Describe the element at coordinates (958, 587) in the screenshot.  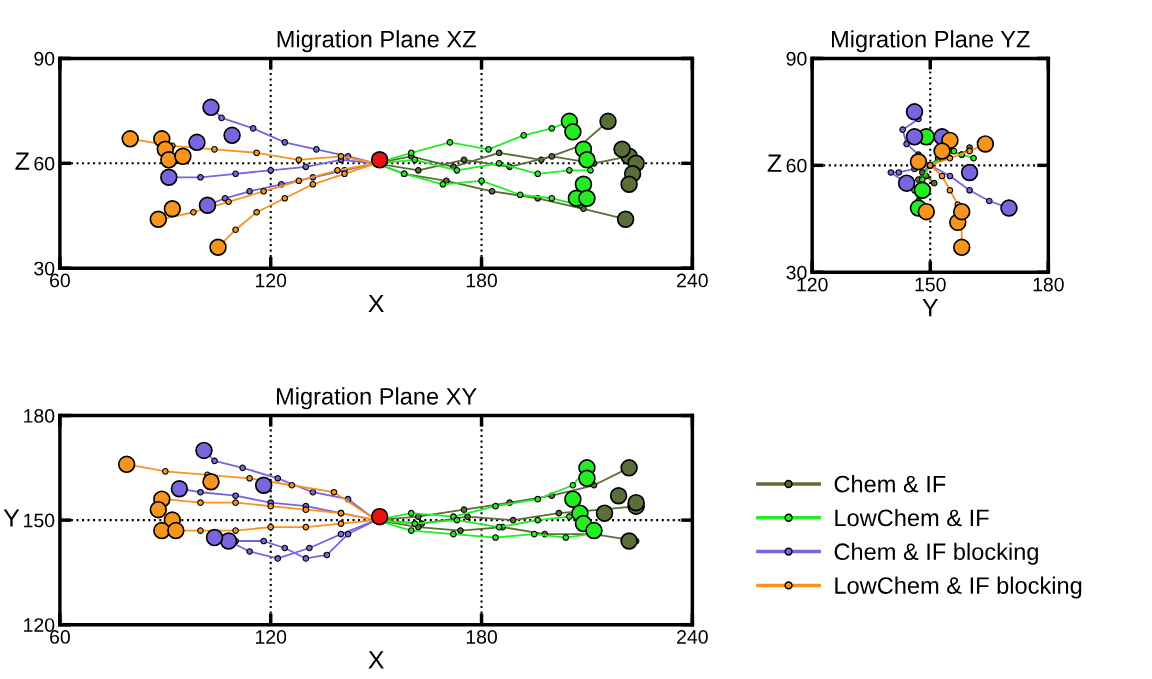
I see `legend-label: LowChem & IF blocking` at that location.